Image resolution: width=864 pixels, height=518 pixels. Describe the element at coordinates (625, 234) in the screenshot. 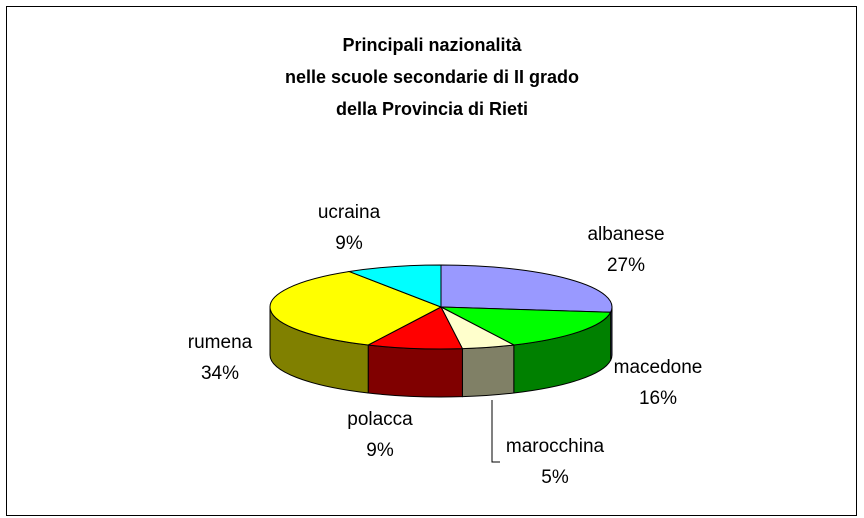

I see `slice-label: albanese` at that location.